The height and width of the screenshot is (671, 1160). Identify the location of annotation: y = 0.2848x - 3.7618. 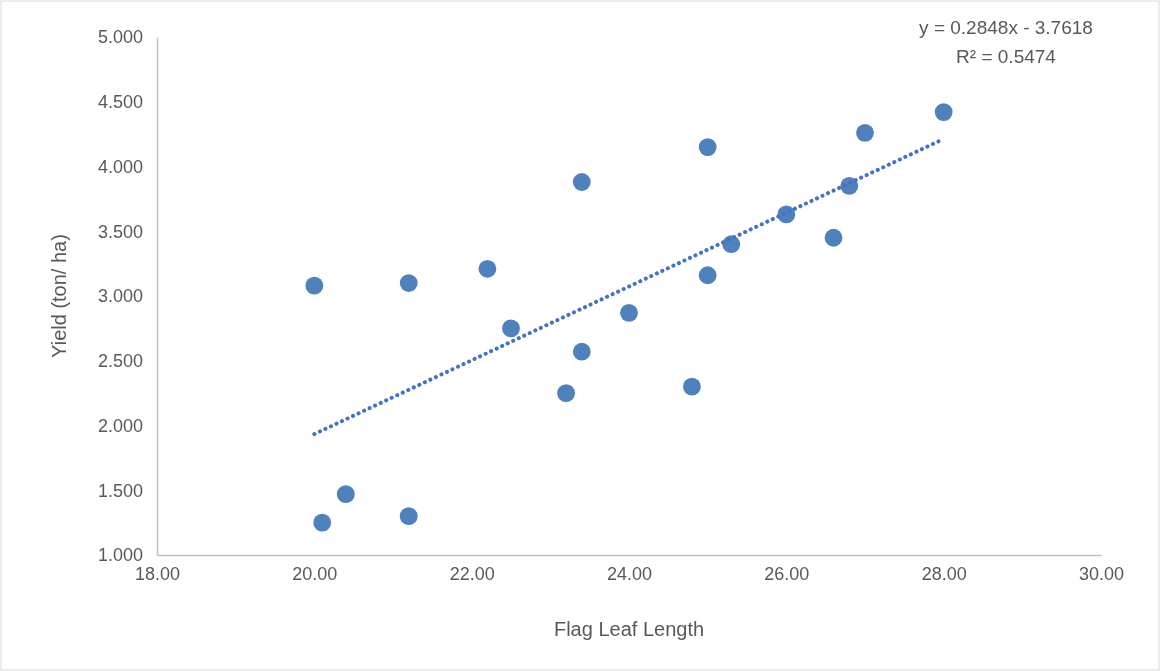
(1006, 27).